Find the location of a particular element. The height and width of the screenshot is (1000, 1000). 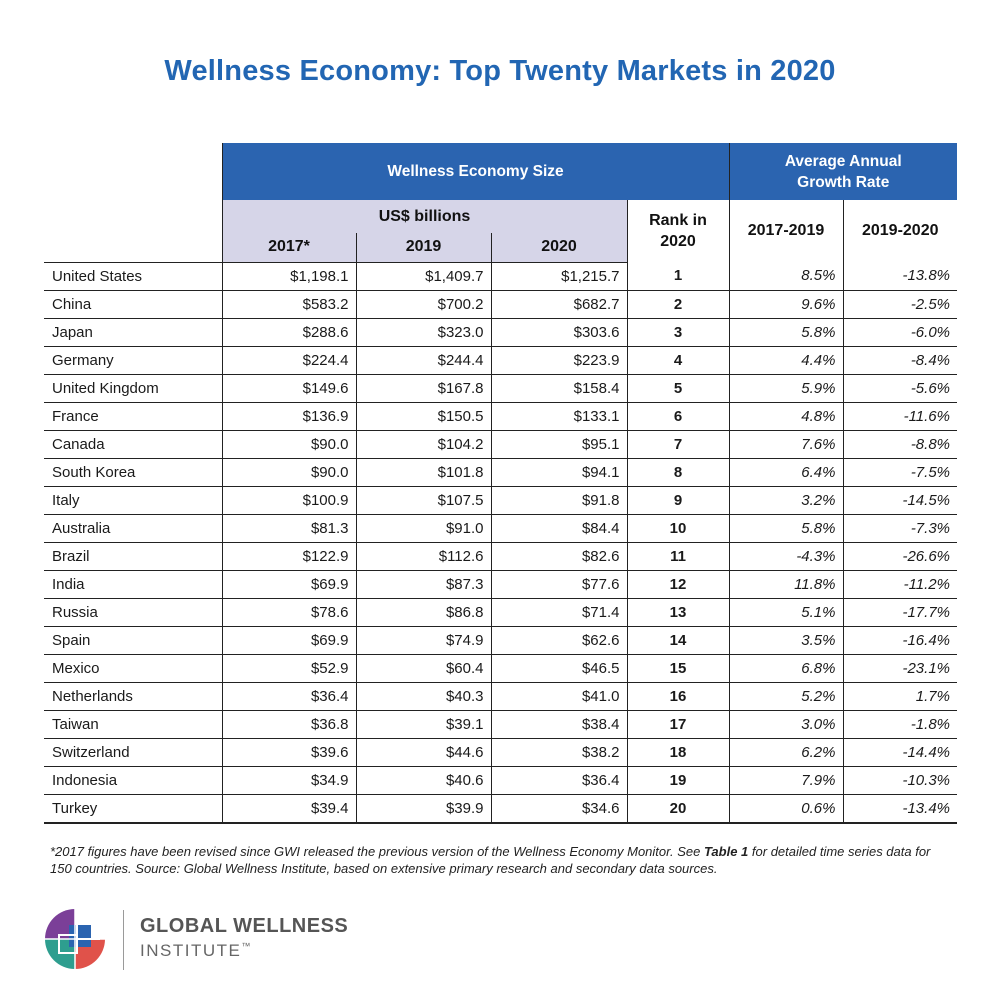

growth-2019-2020-cell: -14.5% is located at coordinates (900, 500).